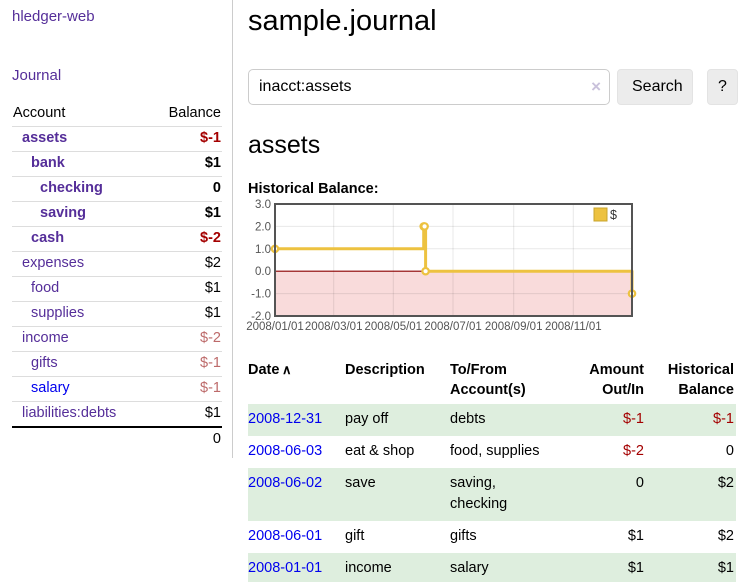  Describe the element at coordinates (263, 227) in the screenshot. I see `svg-text: 2.0` at that location.